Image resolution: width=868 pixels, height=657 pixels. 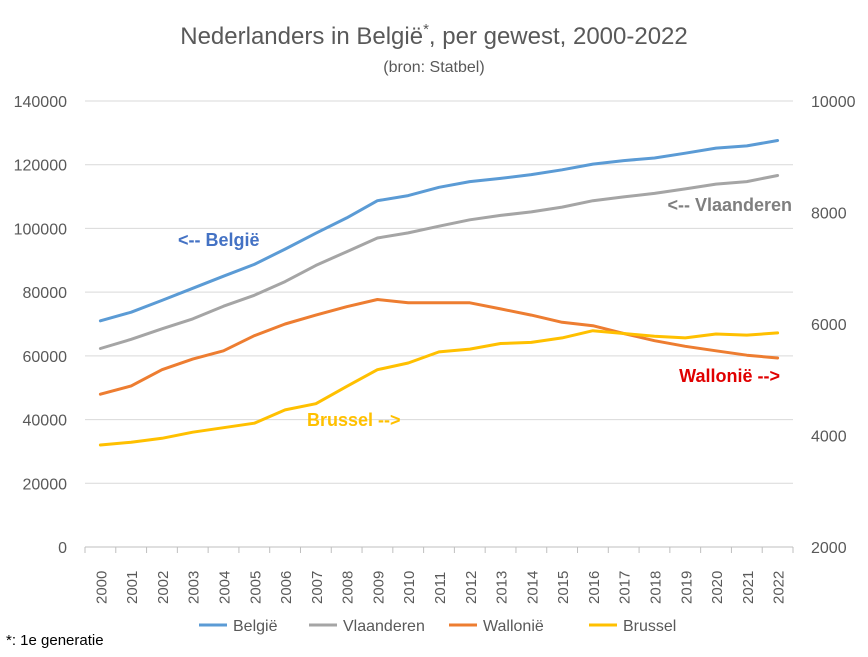 What do you see at coordinates (717, 587) in the screenshot?
I see `x-tick-label: 2020` at bounding box center [717, 587].